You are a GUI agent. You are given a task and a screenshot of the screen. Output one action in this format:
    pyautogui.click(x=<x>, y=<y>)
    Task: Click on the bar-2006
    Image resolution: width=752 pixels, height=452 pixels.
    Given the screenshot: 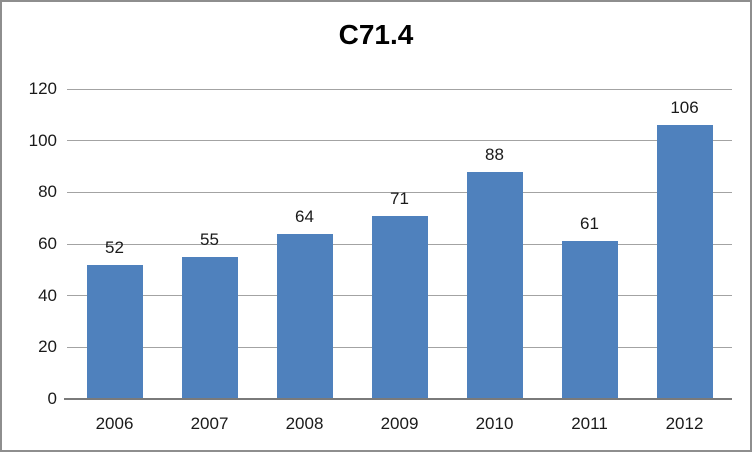 What is the action you would take?
    pyautogui.click(x=114, y=331)
    